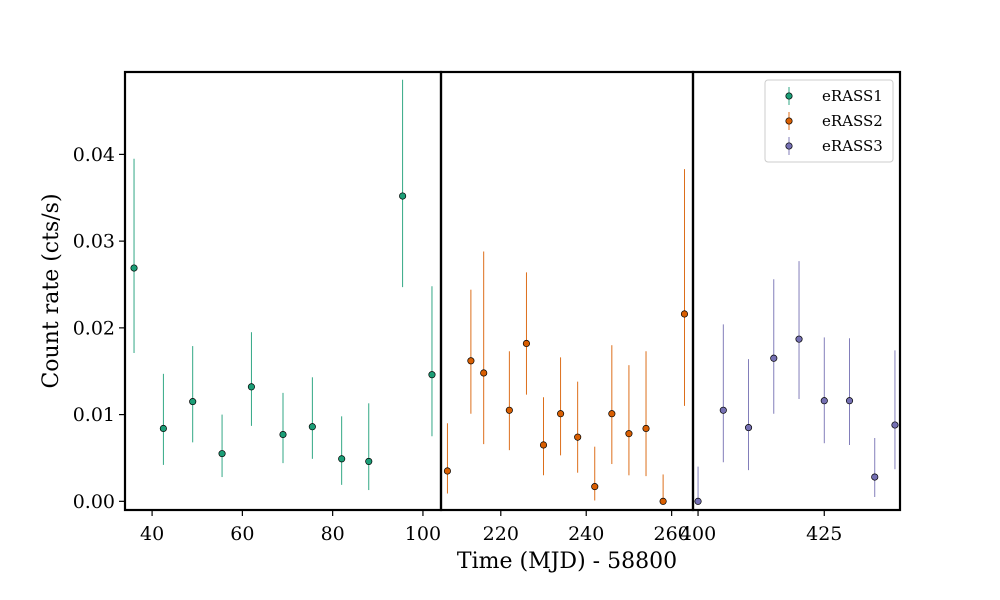 This screenshot has height=600, width=1000. I want to click on legend-frame, so click(829, 121).